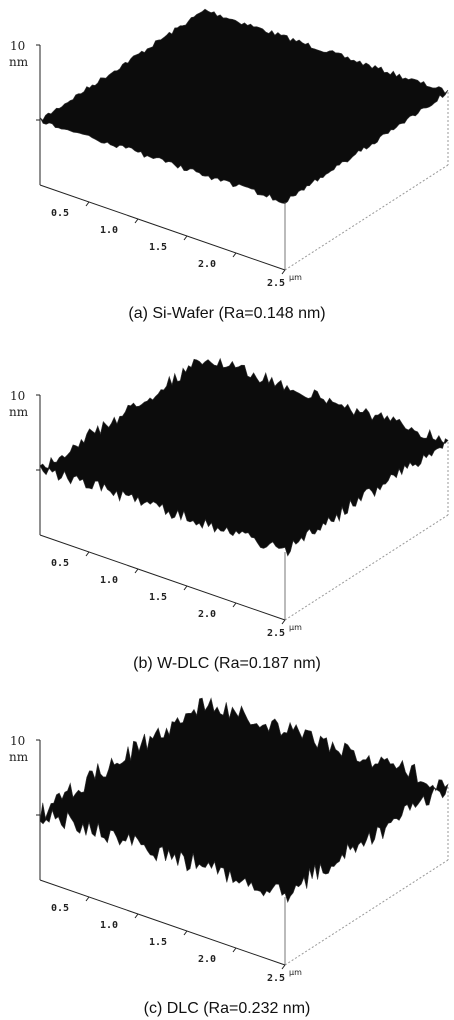 The width and height of the screenshot is (454, 1020). Describe the element at coordinates (227, 663) in the screenshot. I see `caption: (b) W-DLC (Ra=0.187 nm)` at that location.